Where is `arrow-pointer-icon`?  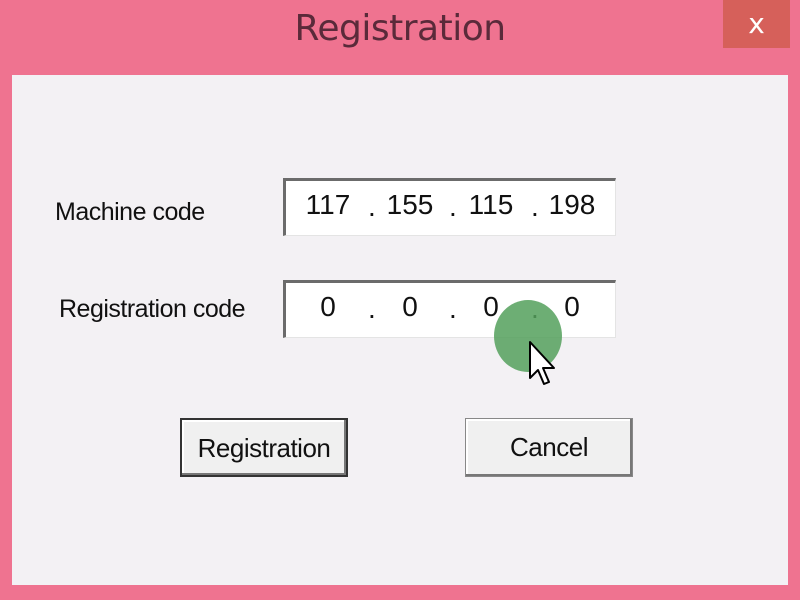 arrow-pointer-icon is located at coordinates (542, 363).